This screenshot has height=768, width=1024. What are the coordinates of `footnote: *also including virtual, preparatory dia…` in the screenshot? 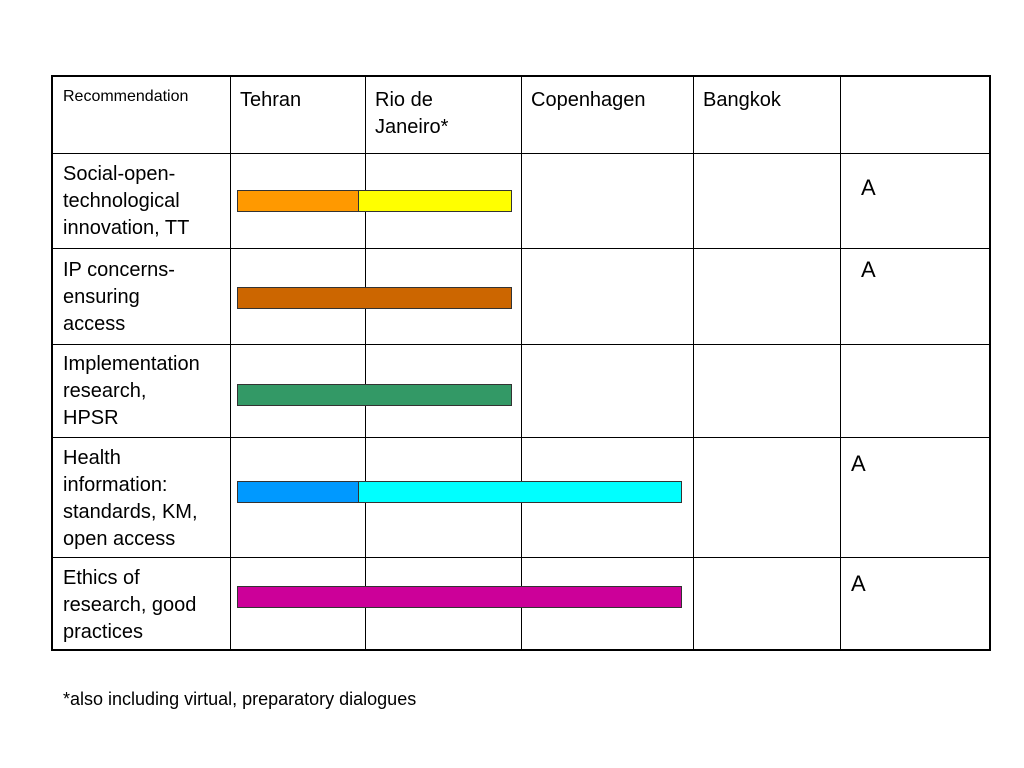 It's located at (240, 699).